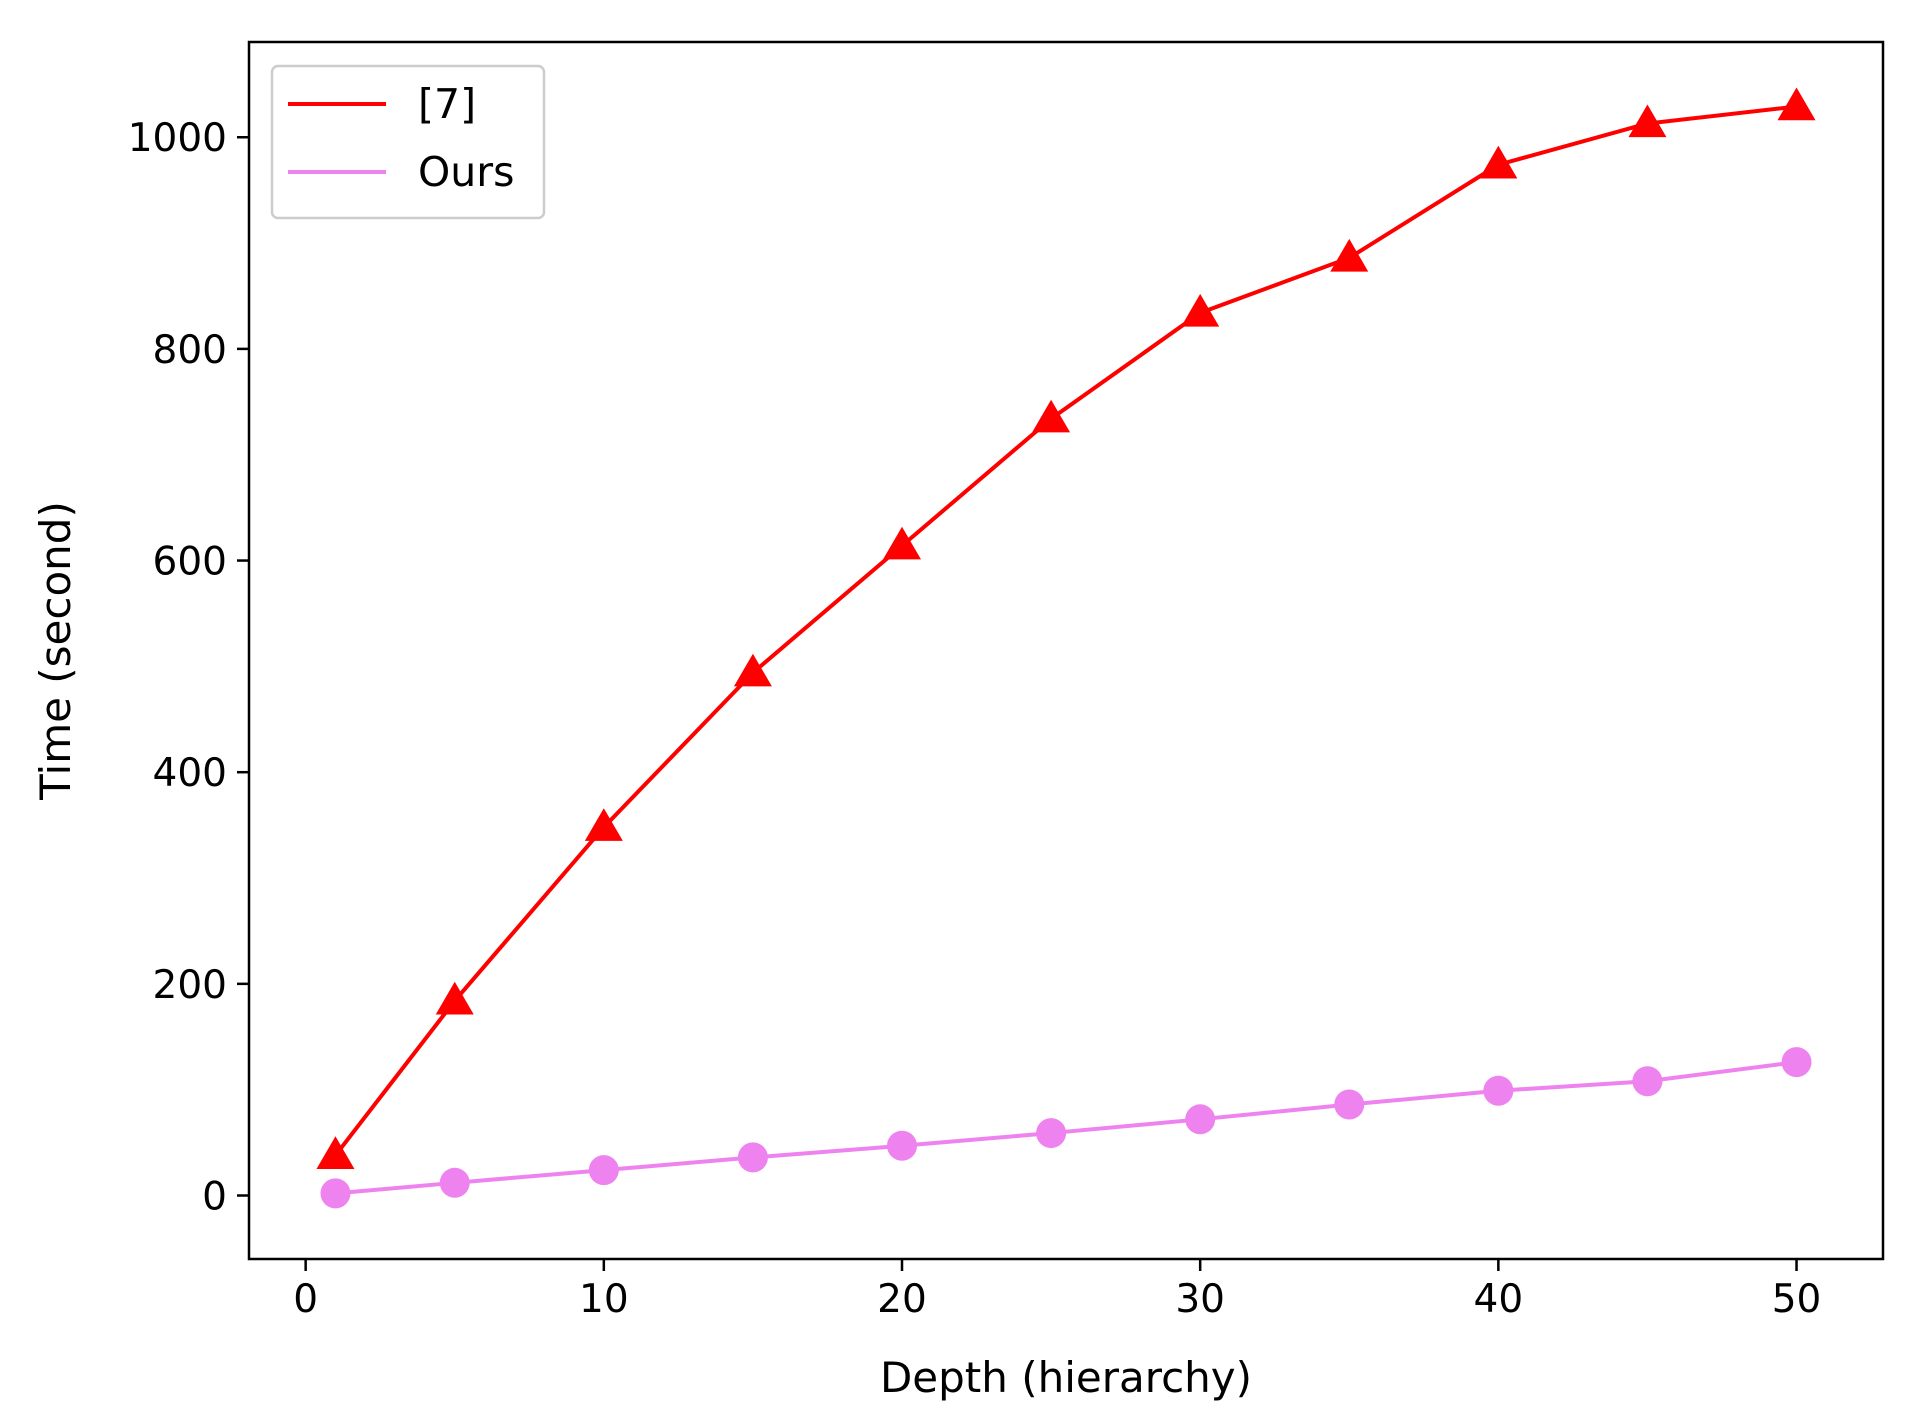 Image resolution: width=1909 pixels, height=1427 pixels. What do you see at coordinates (1057, 1290) in the screenshot?
I see `x-axis: 0 10 20 30 40 50` at bounding box center [1057, 1290].